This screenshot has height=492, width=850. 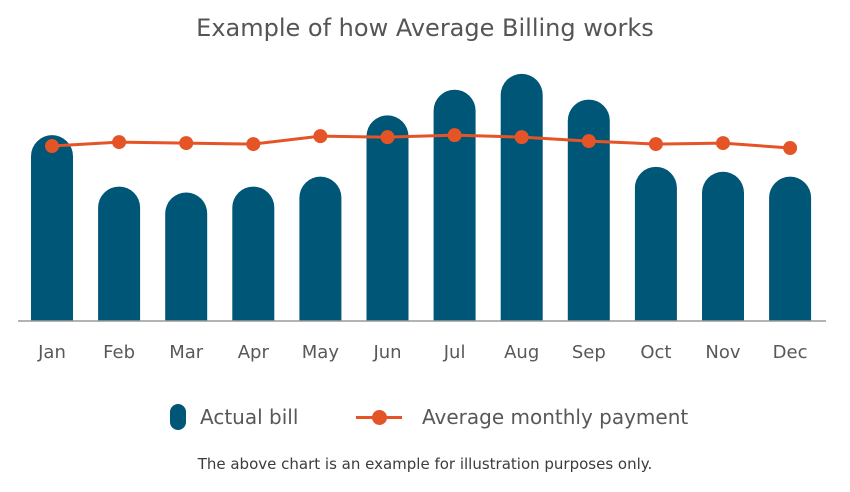 What do you see at coordinates (454, 352) in the screenshot?
I see `x-tick-jul: Jul` at bounding box center [454, 352].